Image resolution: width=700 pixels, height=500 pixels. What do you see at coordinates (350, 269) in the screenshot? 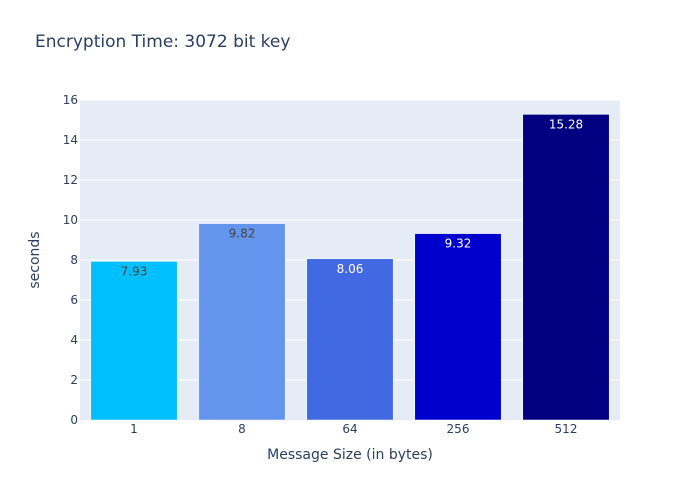
I see `bar-value-label: 8.06` at bounding box center [350, 269].